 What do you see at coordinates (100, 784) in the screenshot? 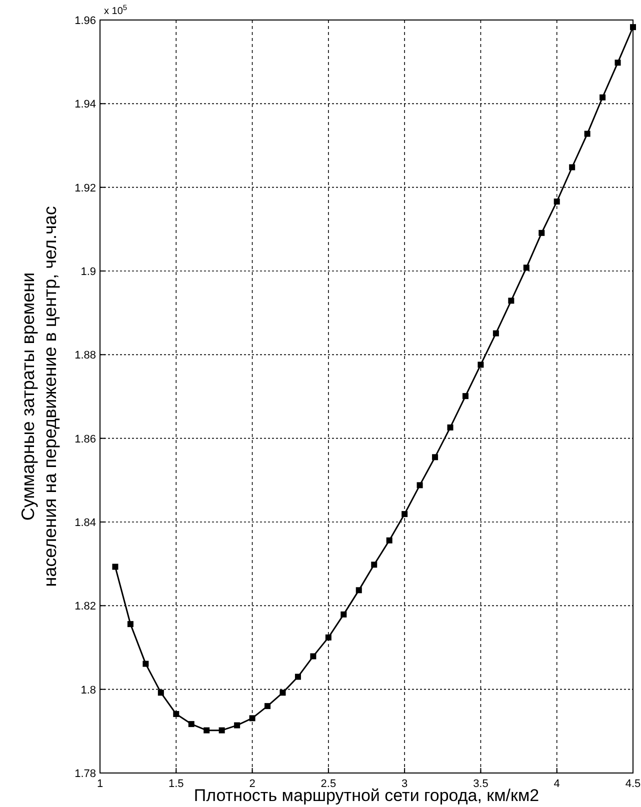
I see `x-tick-label: 1` at bounding box center [100, 784].